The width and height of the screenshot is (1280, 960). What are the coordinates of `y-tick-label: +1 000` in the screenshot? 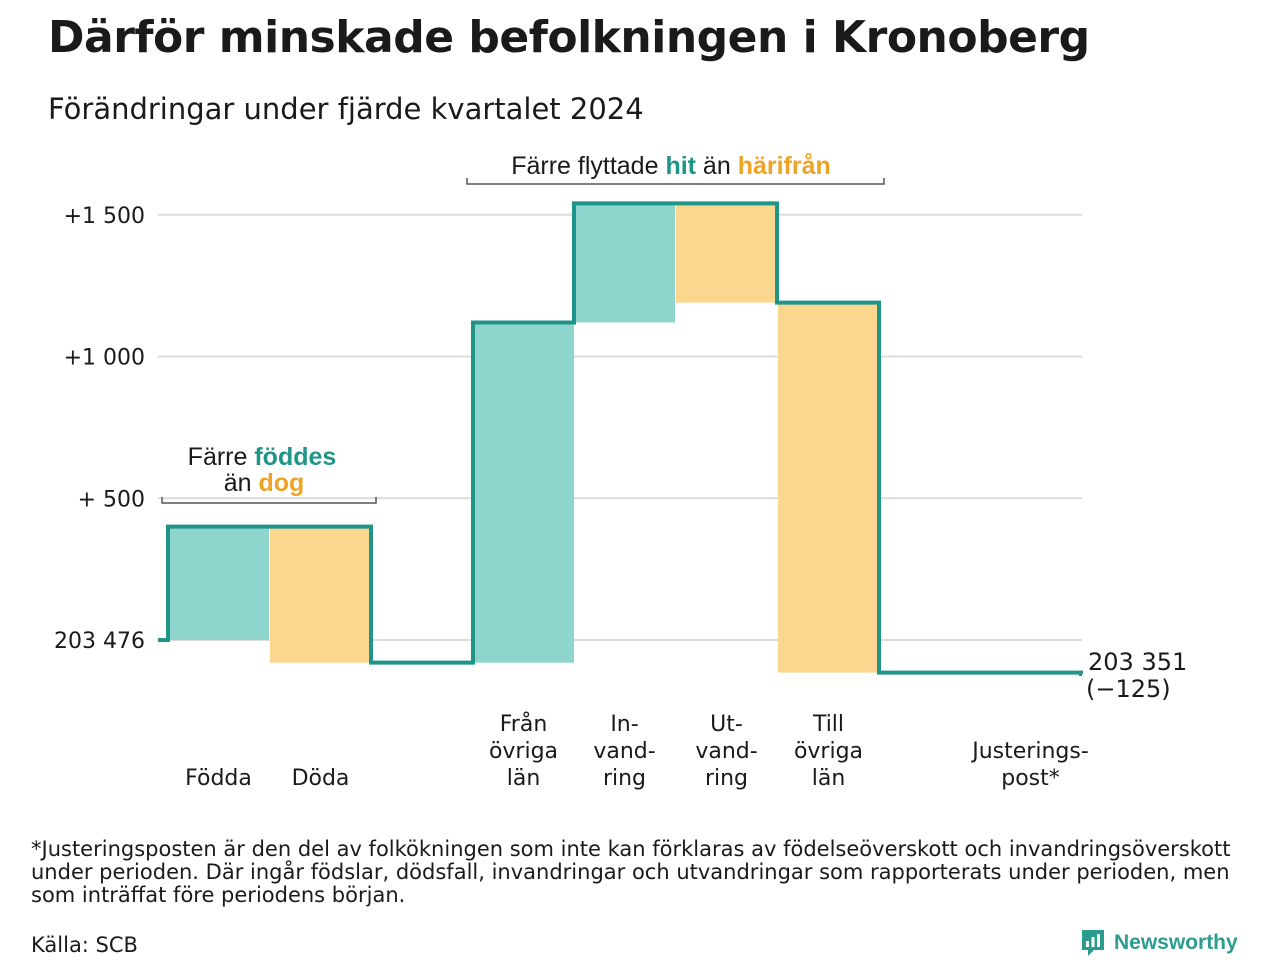 It's located at (104, 358).